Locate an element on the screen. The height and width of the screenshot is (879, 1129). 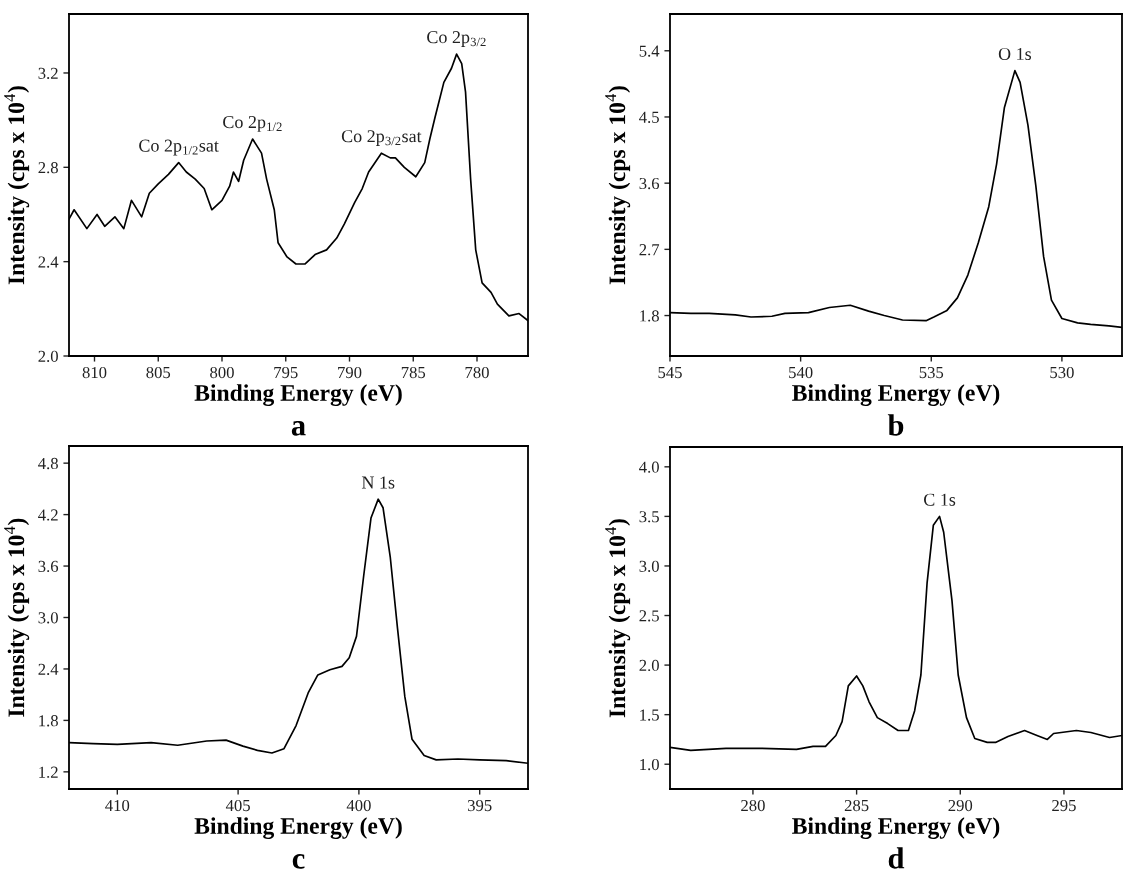
x-tick-label: 780 is located at coordinates (477, 372).